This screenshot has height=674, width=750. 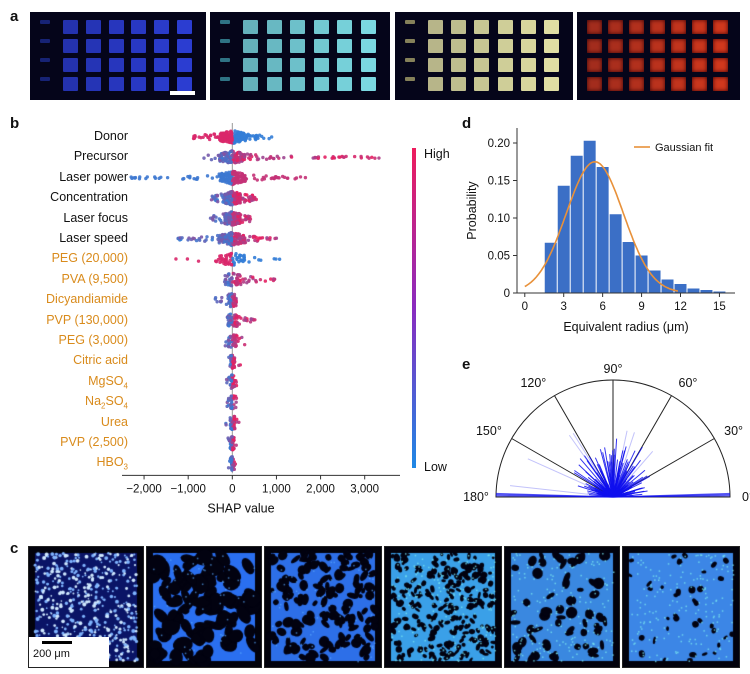 What do you see at coordinates (93, 176) in the screenshot?
I see `shap-feature-label: Laser power` at bounding box center [93, 176].